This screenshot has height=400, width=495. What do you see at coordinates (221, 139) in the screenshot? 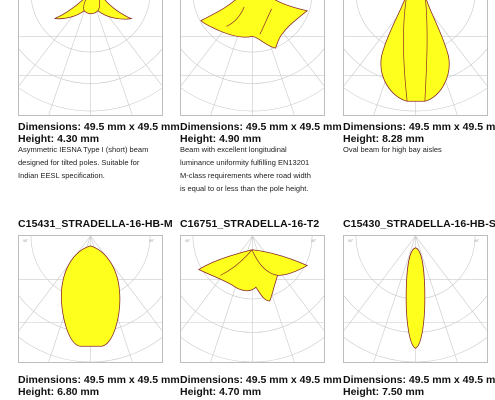
I see `height-label: Height: 4.90 mm` at bounding box center [221, 139].